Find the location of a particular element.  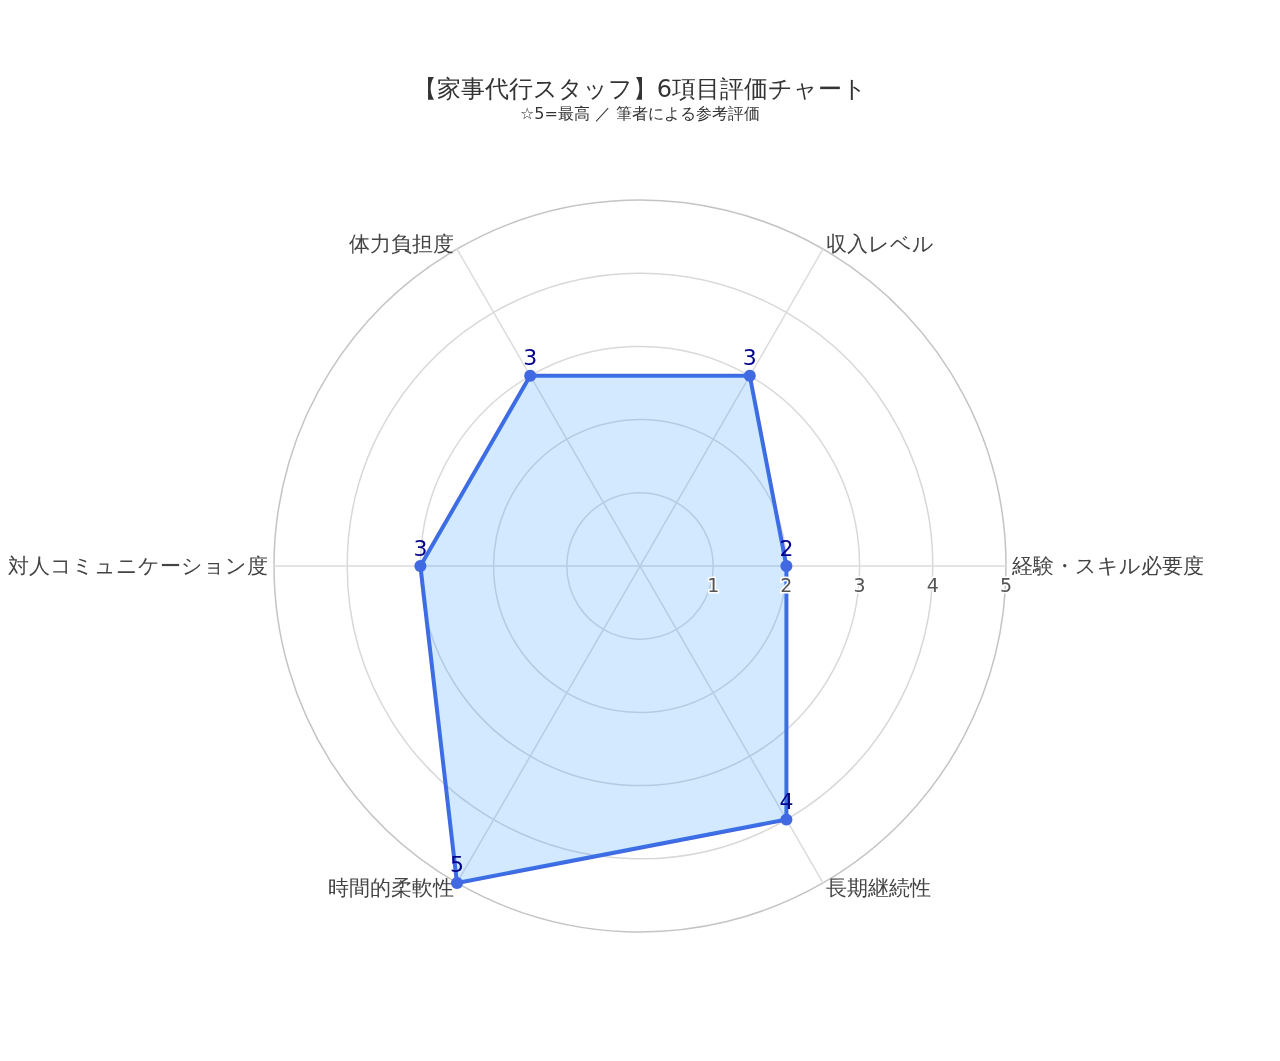

chart-subtitle: ☆5=最高 ／ 筆者による参考評価 is located at coordinates (640, 113).